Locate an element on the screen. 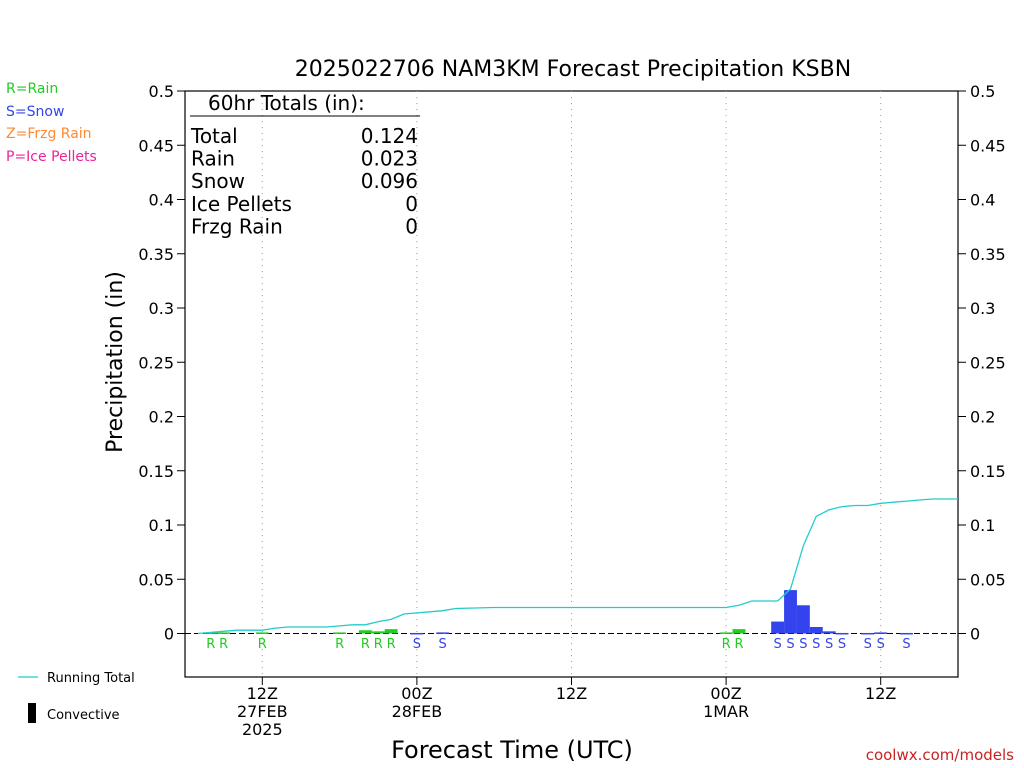  legend-rain: R=Rain is located at coordinates (32, 89).